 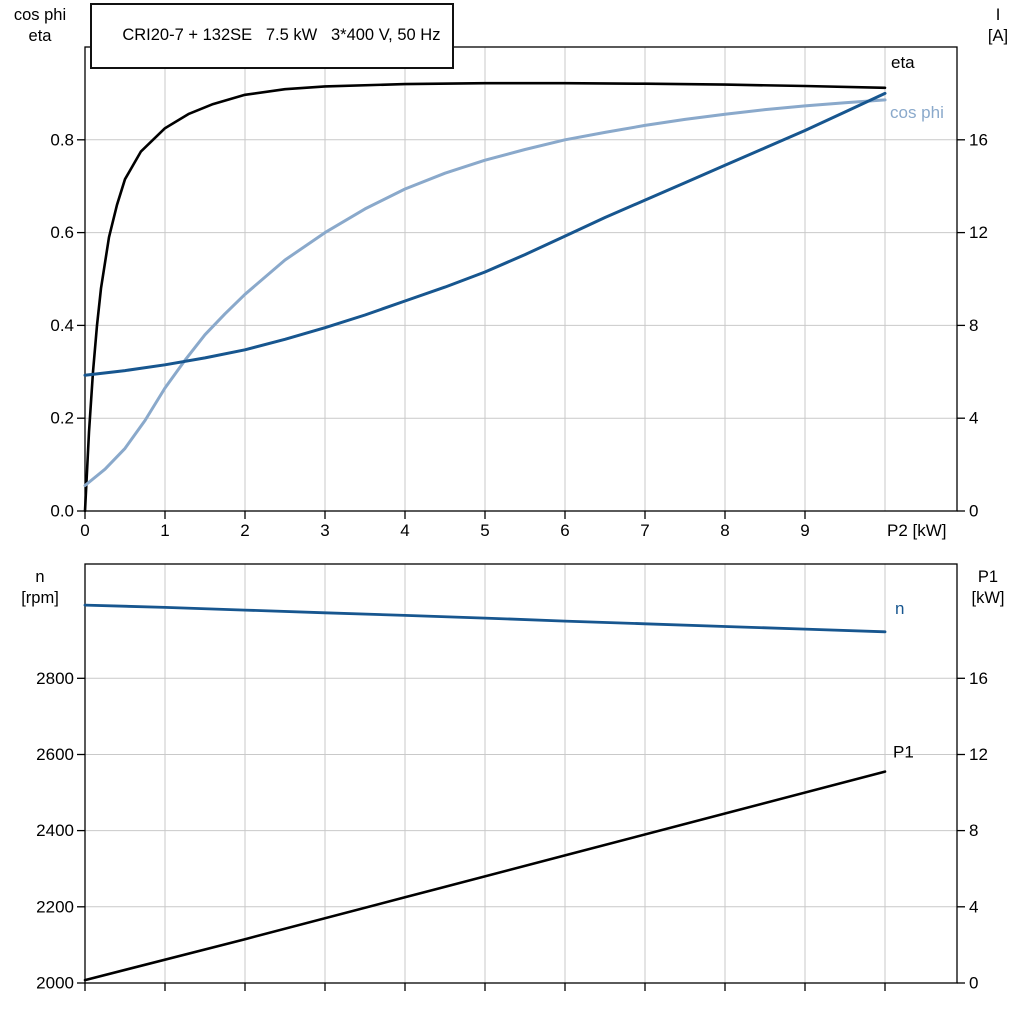 I want to click on axis-title-speed-unit: [rpm], so click(x=40, y=598).